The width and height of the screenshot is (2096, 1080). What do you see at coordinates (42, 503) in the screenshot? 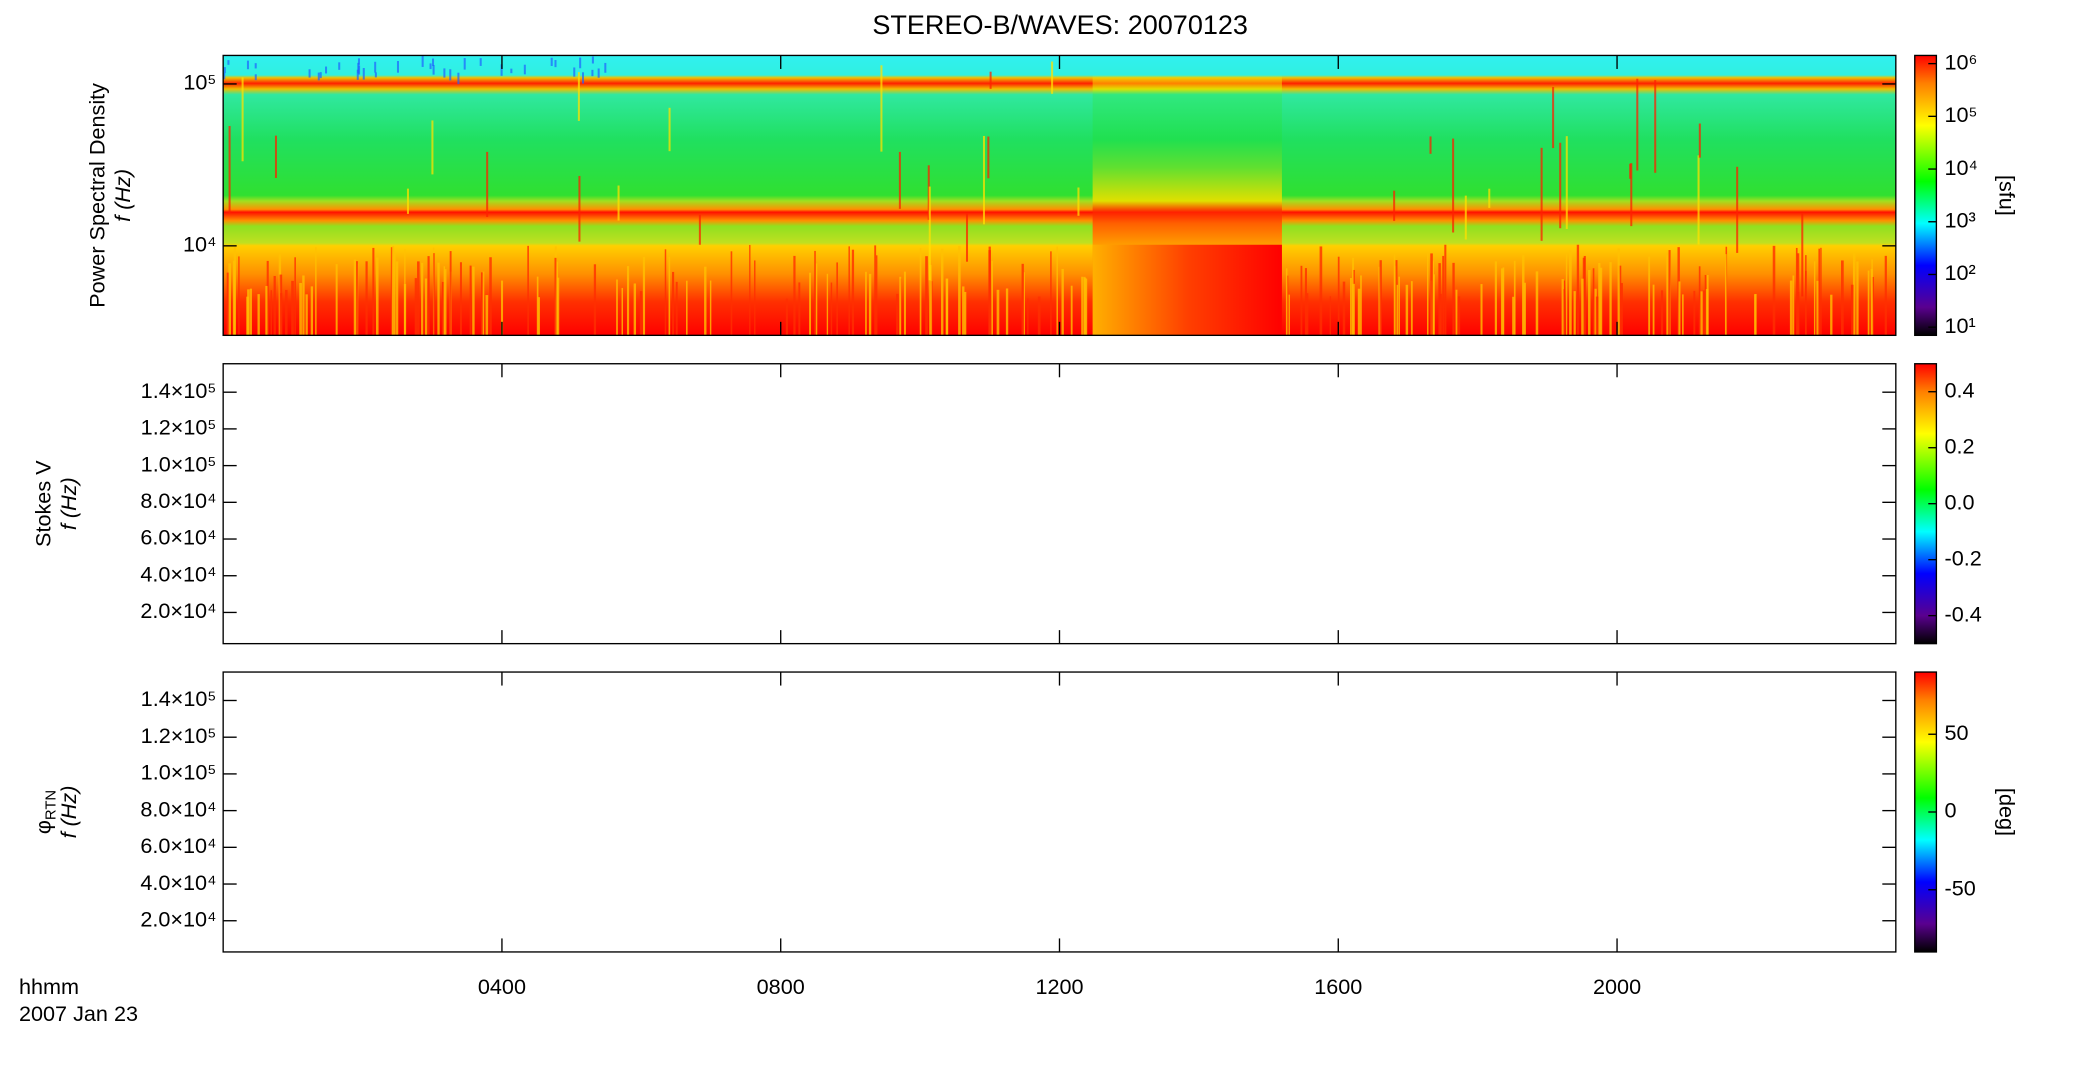
I see `y-axis-label: Stokes V` at bounding box center [42, 503].